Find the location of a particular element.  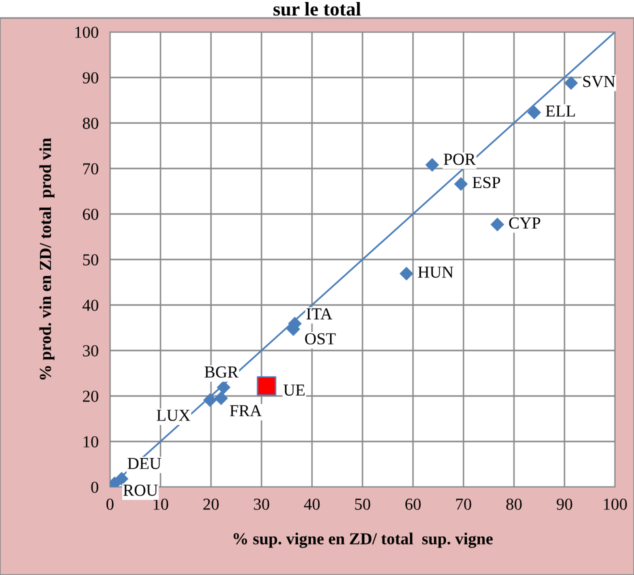

annotation: CYP is located at coordinates (524, 223).